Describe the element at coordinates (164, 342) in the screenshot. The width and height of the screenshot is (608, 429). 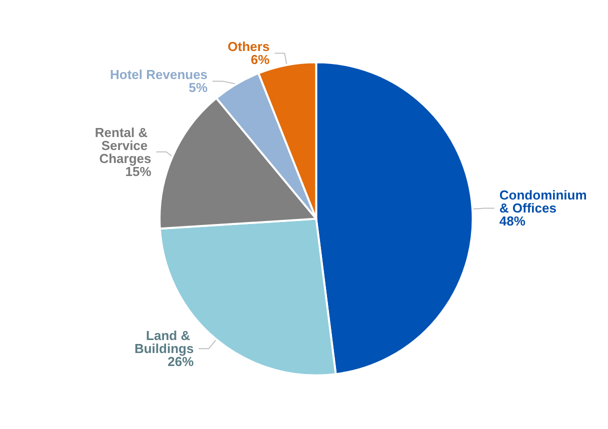
I see `slice-label: Land & Buildings` at that location.